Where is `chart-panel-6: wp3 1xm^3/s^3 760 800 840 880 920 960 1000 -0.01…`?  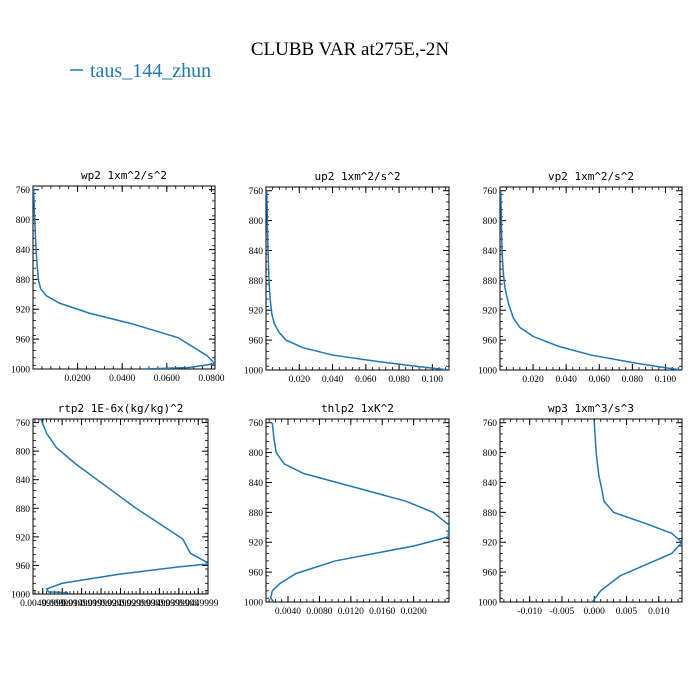
chart-panel-6: wp3 1xm^3/s^3 760 800 840 880 920 960 1000 -0.01… is located at coordinates (580, 509).